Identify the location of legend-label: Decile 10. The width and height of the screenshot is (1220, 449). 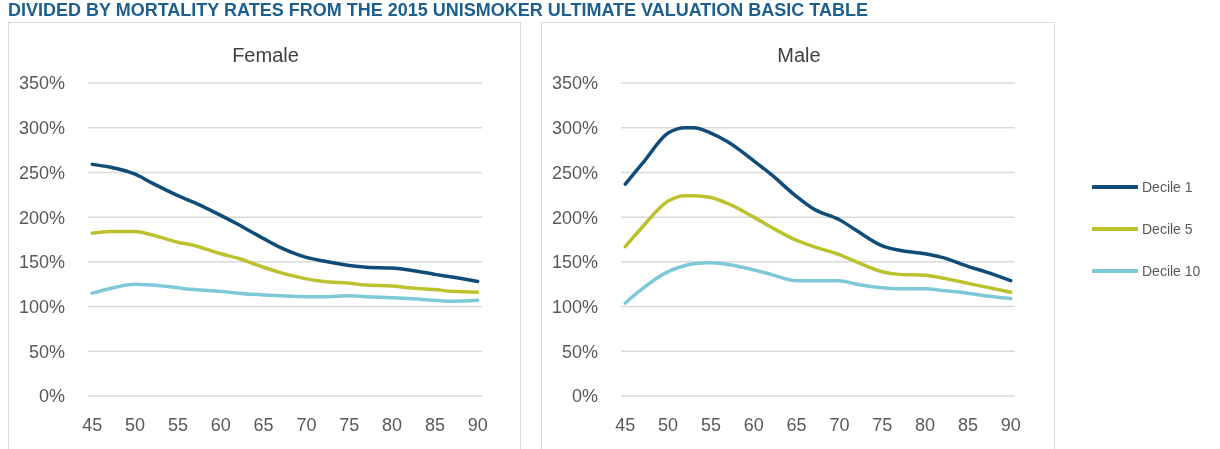
(1171, 271).